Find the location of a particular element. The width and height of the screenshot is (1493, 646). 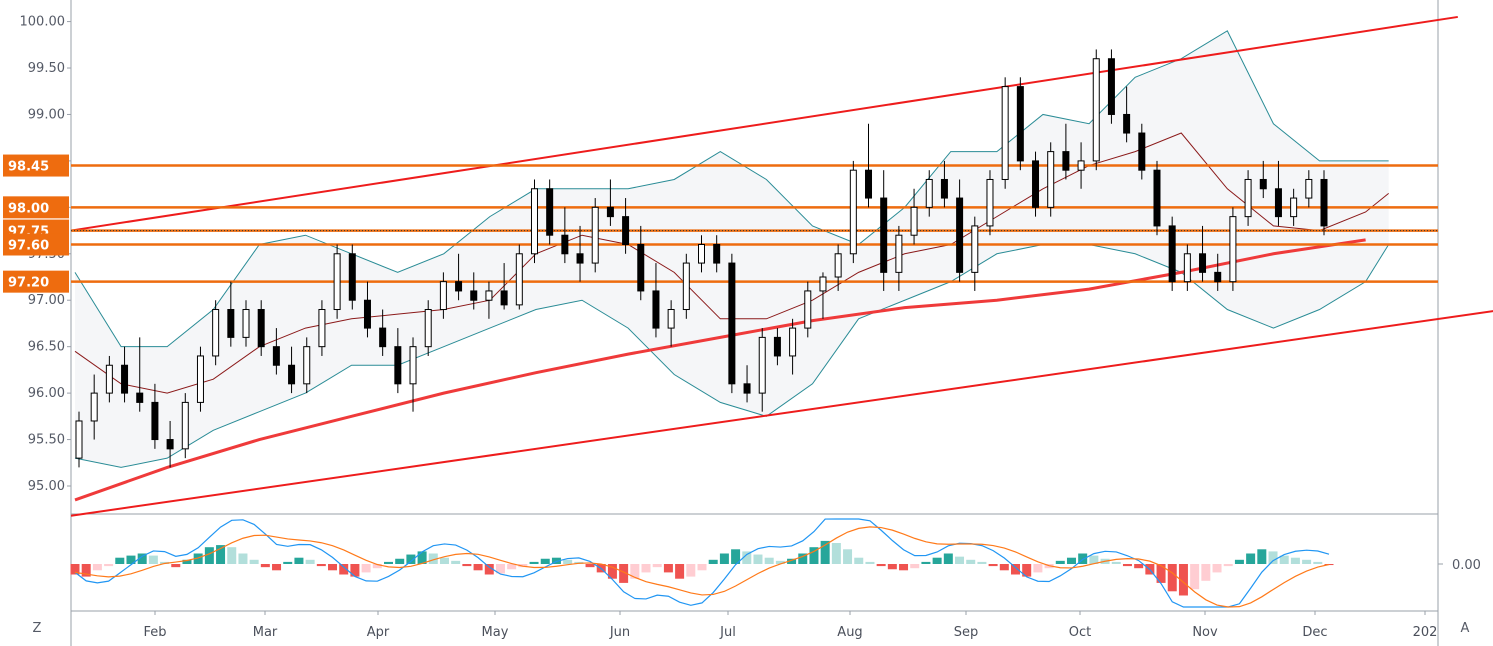

price-tick-label: 99.50 is located at coordinates (46, 68).